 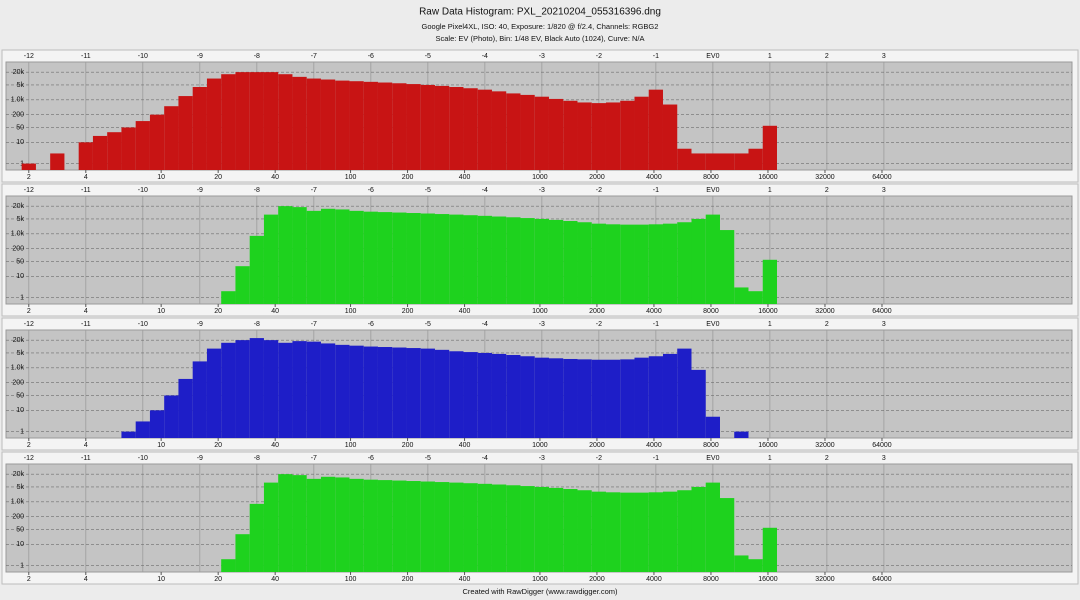 What do you see at coordinates (351, 579) in the screenshot?
I see `x2-tick-label: 100` at bounding box center [351, 579].